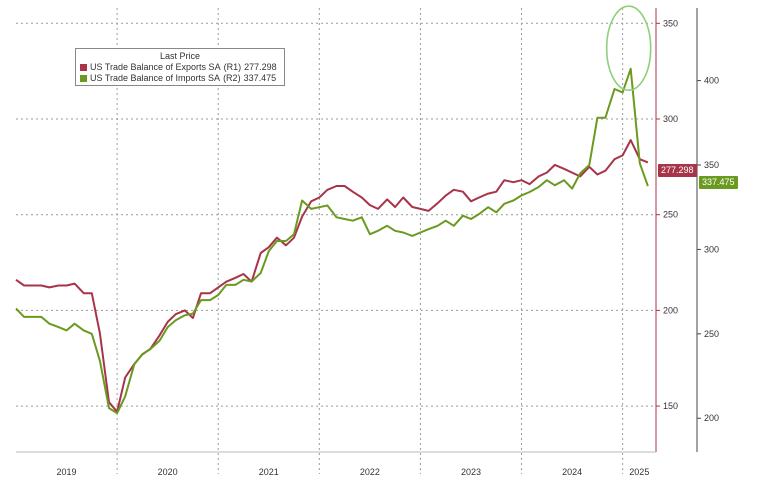 Image resolution: width=760 pixels, height=504 pixels. What do you see at coordinates (670, 215) in the screenshot?
I see `r1-tick-label: 250` at bounding box center [670, 215].